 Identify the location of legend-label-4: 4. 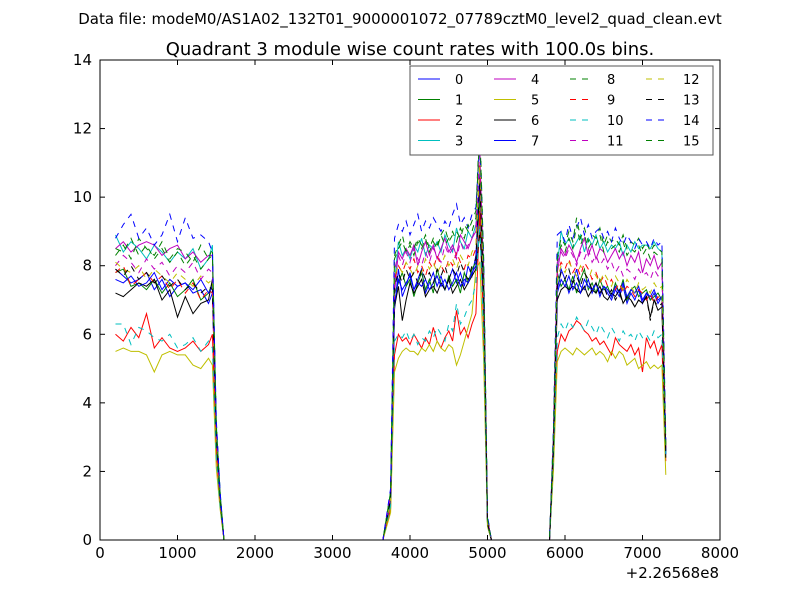
(535, 80).